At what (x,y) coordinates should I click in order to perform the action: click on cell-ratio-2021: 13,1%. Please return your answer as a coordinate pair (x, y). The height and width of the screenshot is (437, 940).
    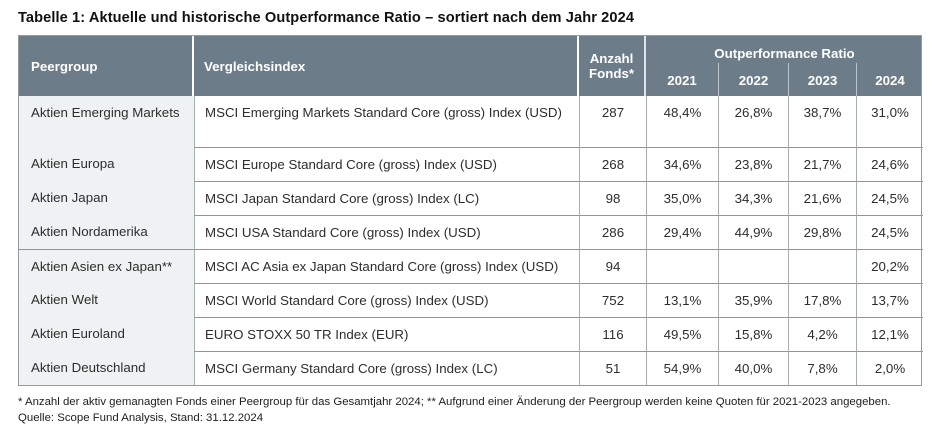
    Looking at the image, I should click on (682, 300).